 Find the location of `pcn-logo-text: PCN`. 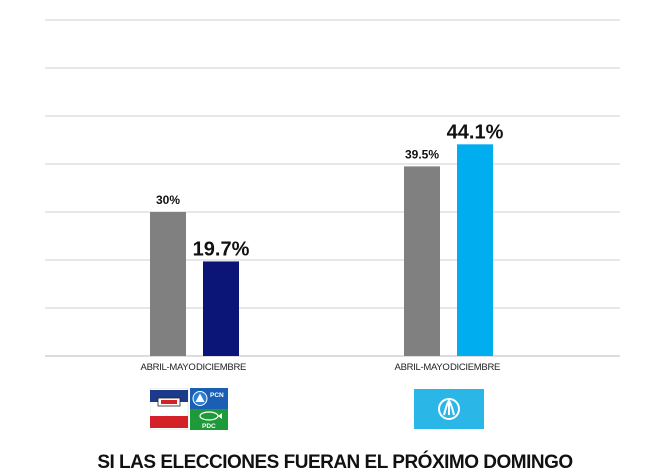

pcn-logo-text: PCN is located at coordinates (217, 395).